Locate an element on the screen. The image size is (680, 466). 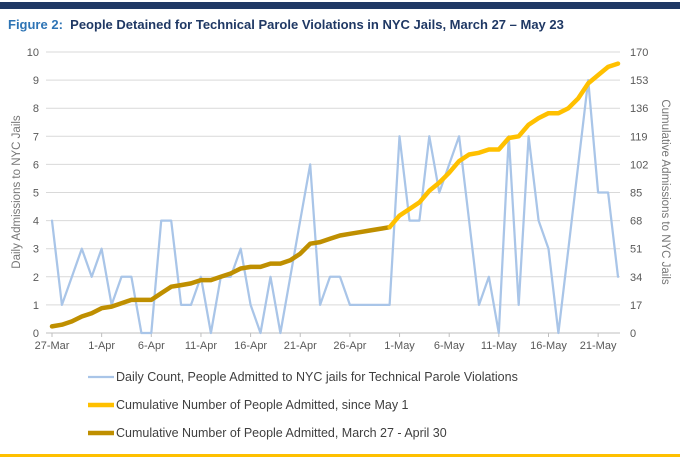
left-axis-tick-label: 6 is located at coordinates (36, 165).